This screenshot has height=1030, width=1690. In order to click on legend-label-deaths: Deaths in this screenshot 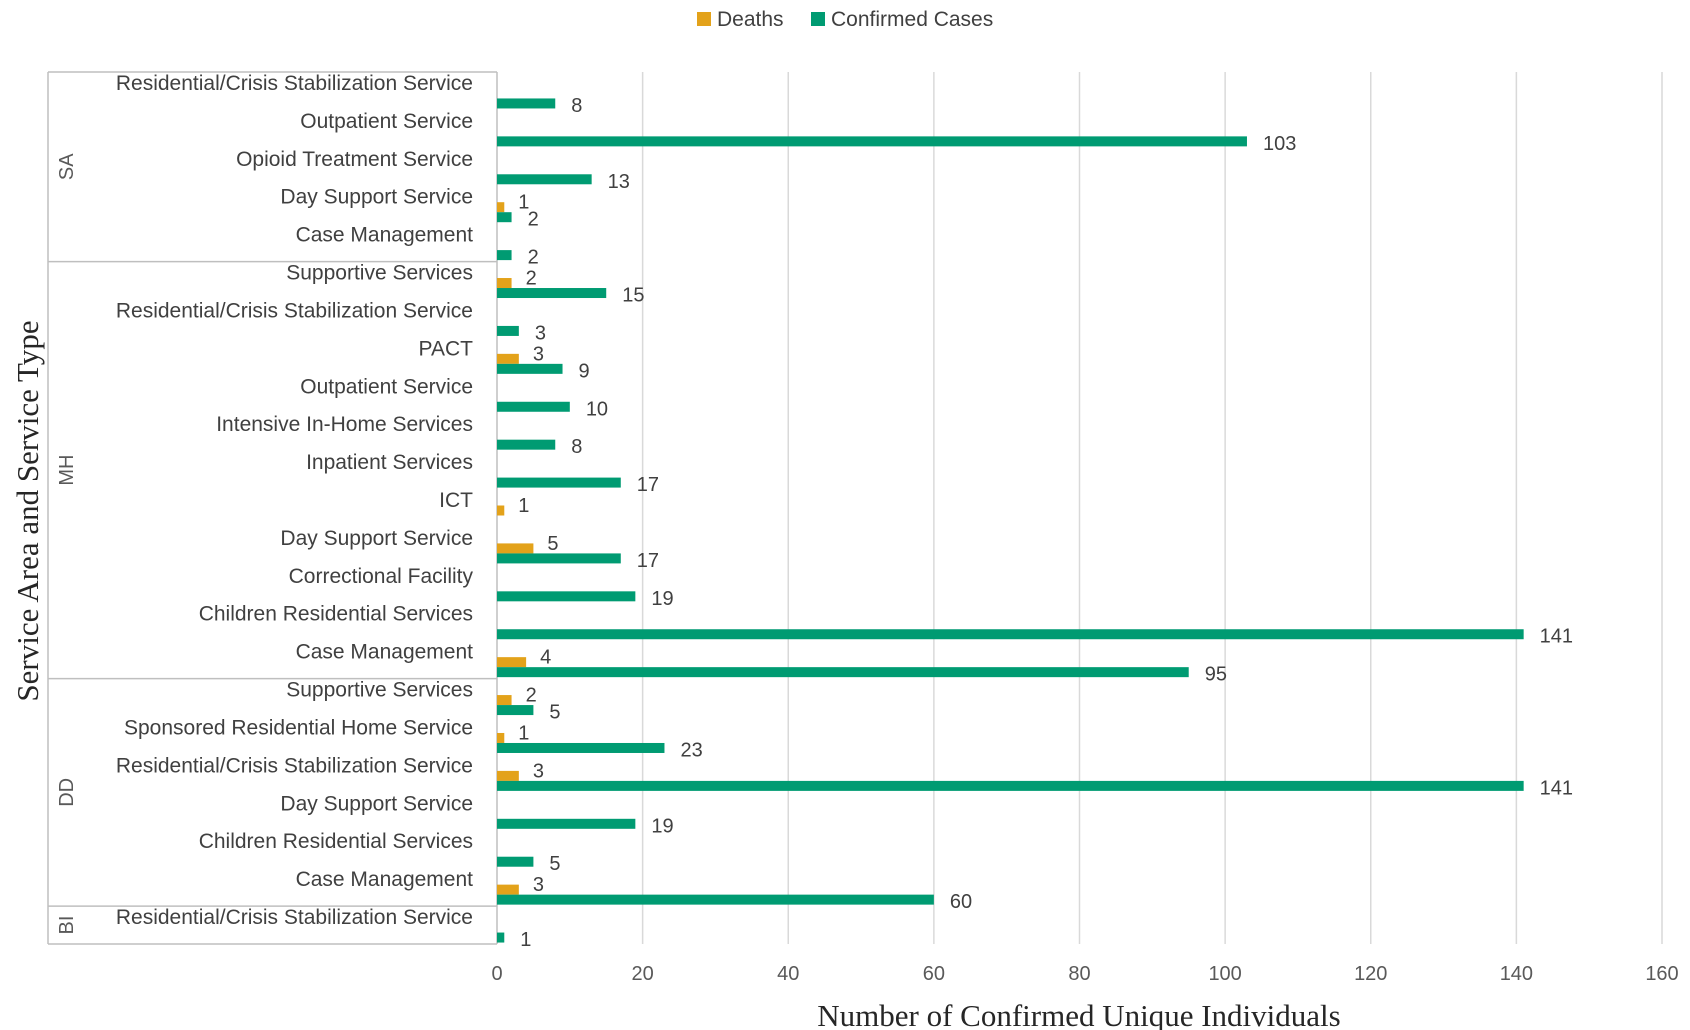, I will do `click(750, 19)`.